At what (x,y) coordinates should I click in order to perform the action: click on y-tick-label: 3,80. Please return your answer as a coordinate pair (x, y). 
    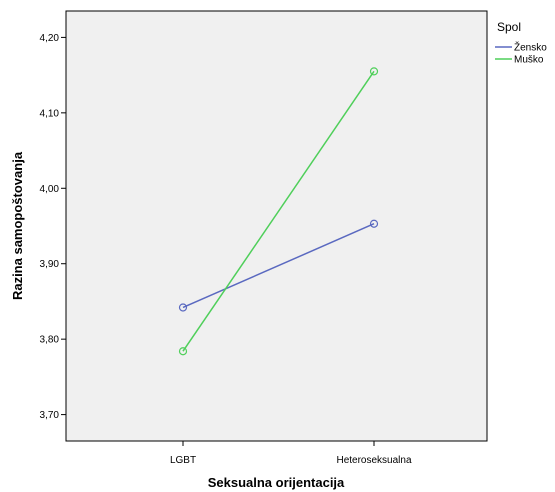
    Looking at the image, I should click on (50, 340).